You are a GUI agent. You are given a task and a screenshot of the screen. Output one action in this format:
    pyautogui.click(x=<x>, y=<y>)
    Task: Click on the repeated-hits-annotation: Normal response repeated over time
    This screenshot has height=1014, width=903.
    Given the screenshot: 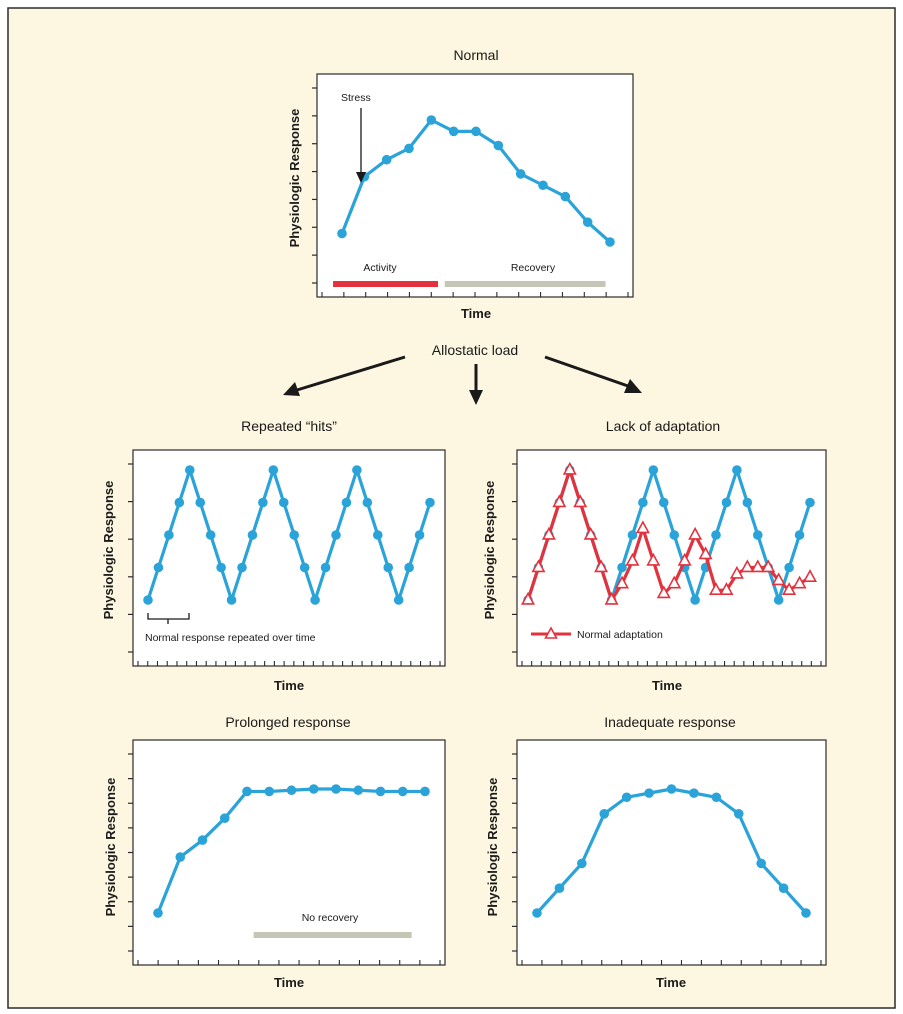 What is the action you would take?
    pyautogui.click(x=230, y=638)
    